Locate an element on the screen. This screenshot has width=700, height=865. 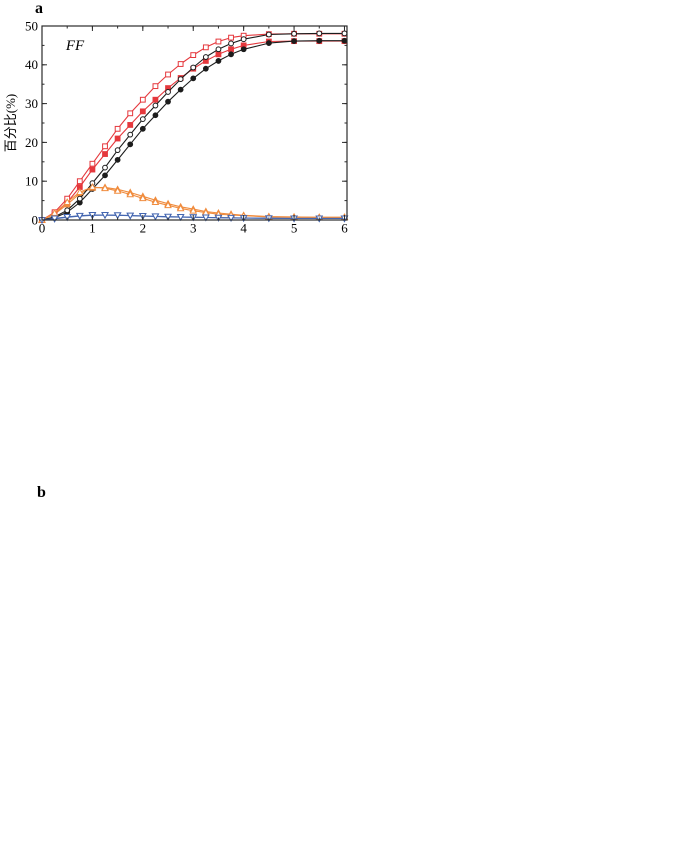
plot-FF: 0 1 2 3 4 5 6 0 10 20 30 40 50 百分比(%) FF is located at coordinates (176, 126).